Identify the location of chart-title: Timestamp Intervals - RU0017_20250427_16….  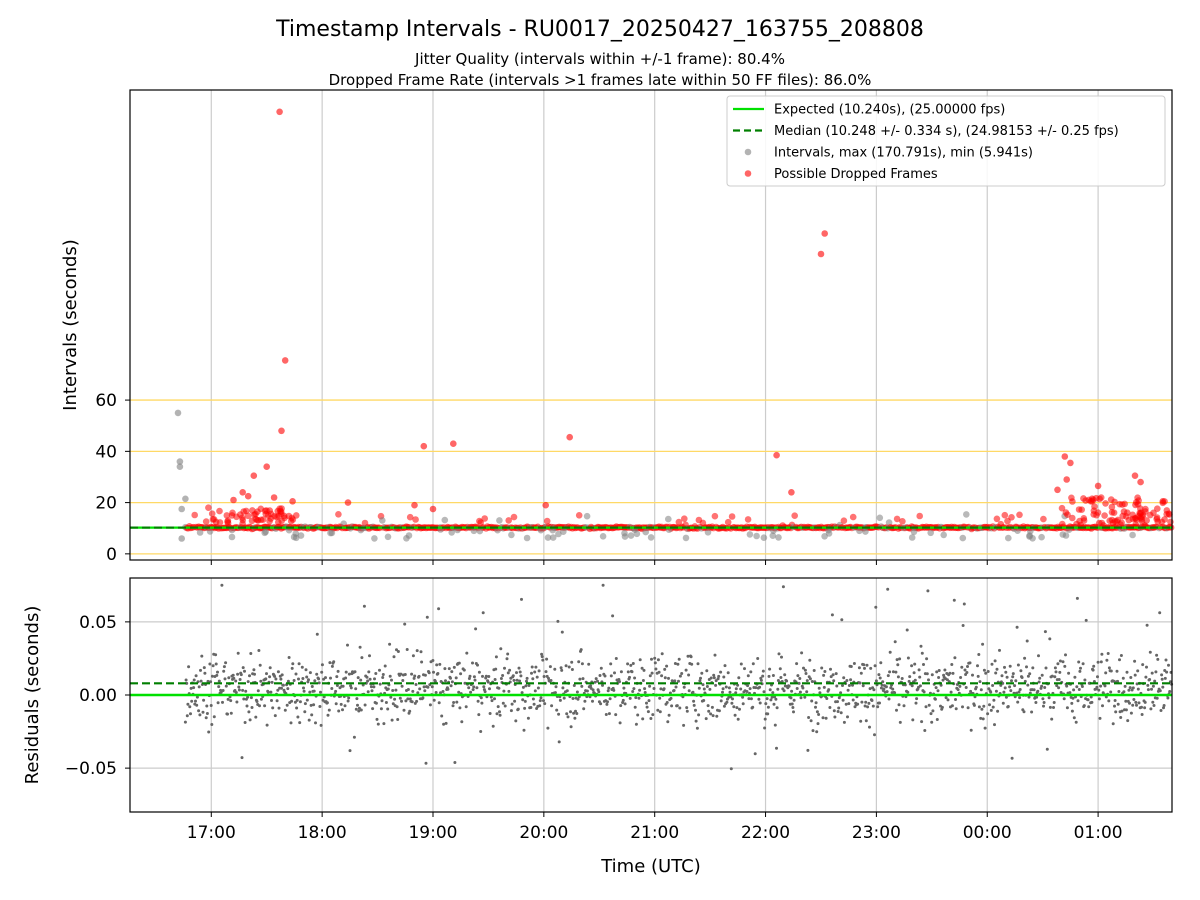
(599, 29).